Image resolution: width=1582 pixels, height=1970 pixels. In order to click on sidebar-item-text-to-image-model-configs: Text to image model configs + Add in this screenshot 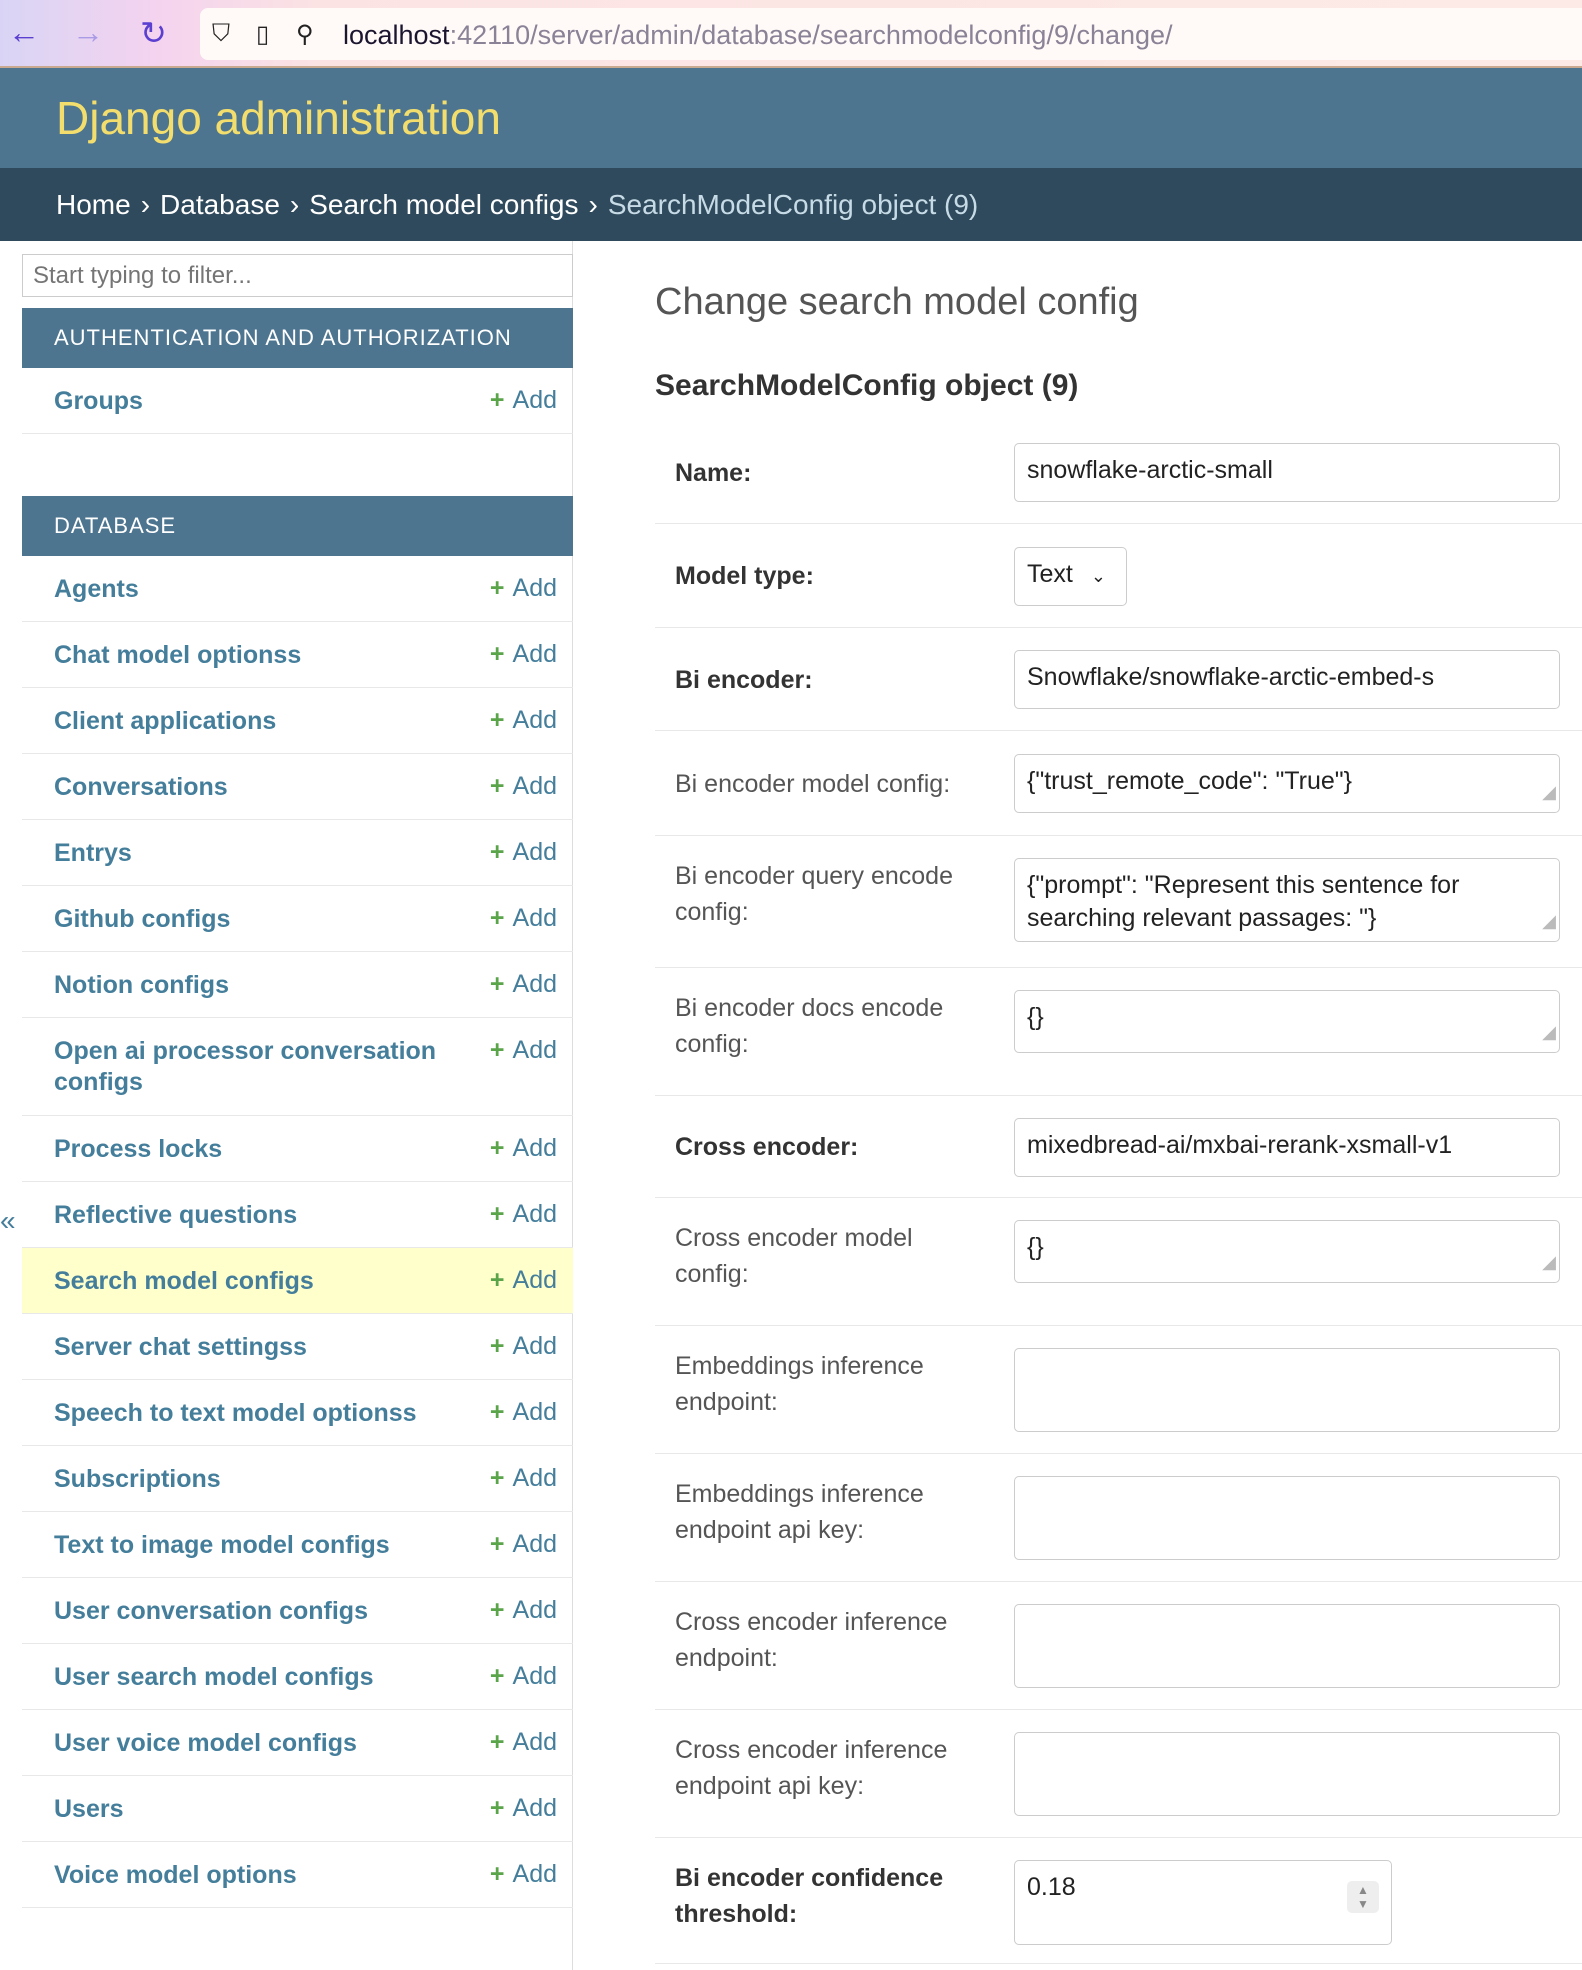, I will do `click(297, 1545)`.